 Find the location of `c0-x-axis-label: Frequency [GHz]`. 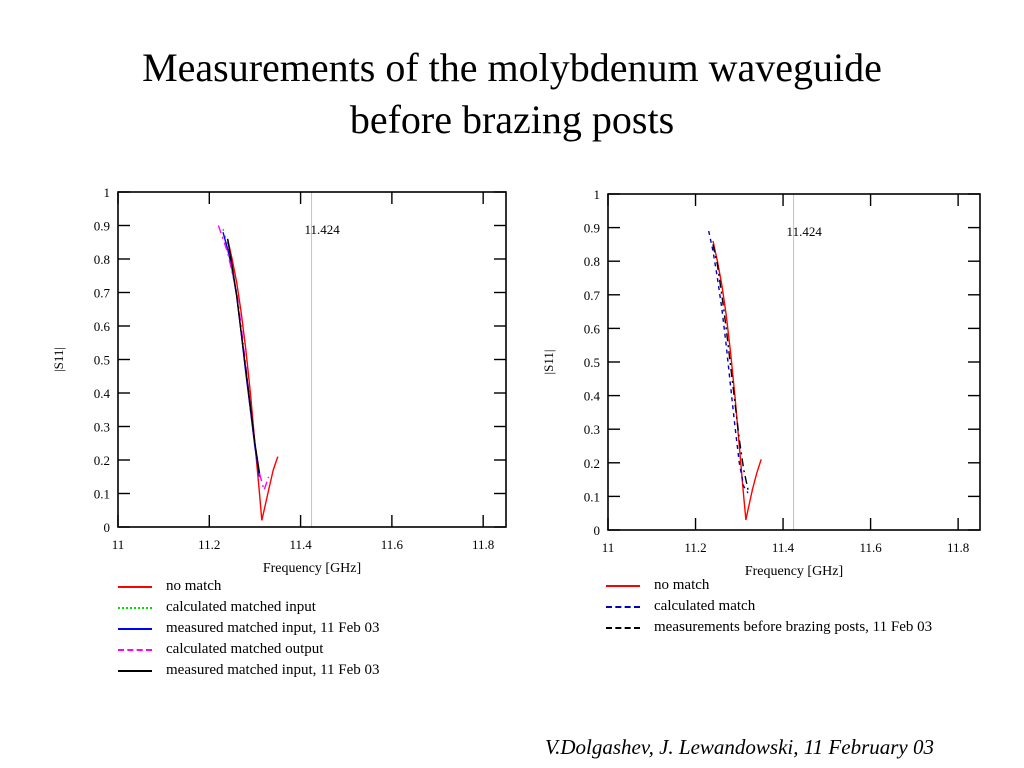

c0-x-axis-label: Frequency [GHz] is located at coordinates (312, 568).